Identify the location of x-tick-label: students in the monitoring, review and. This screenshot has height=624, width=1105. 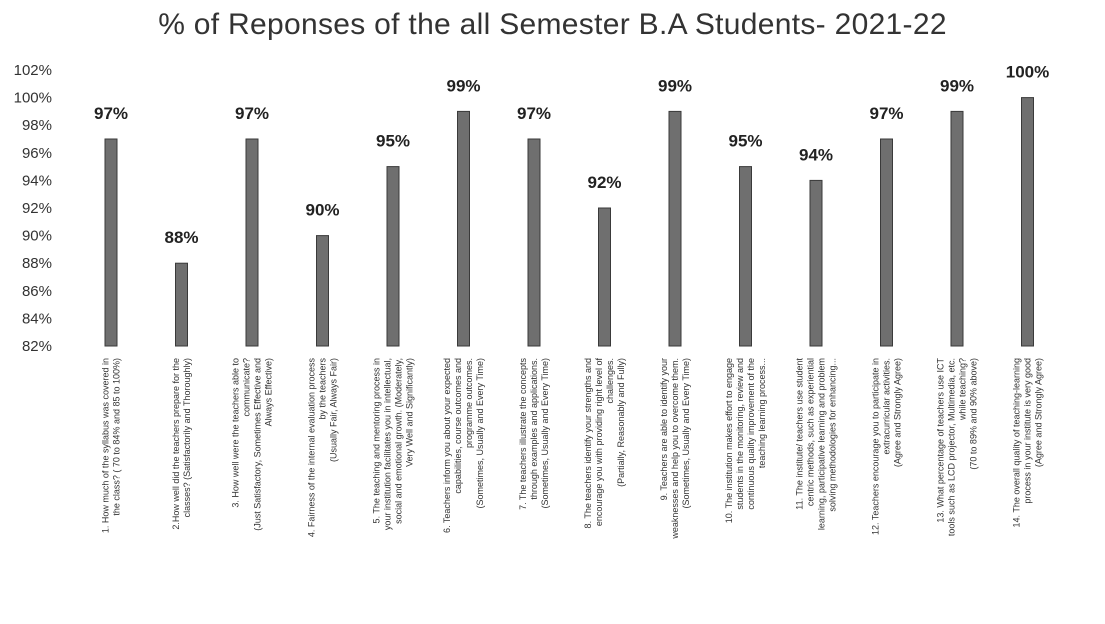
(740, 434).